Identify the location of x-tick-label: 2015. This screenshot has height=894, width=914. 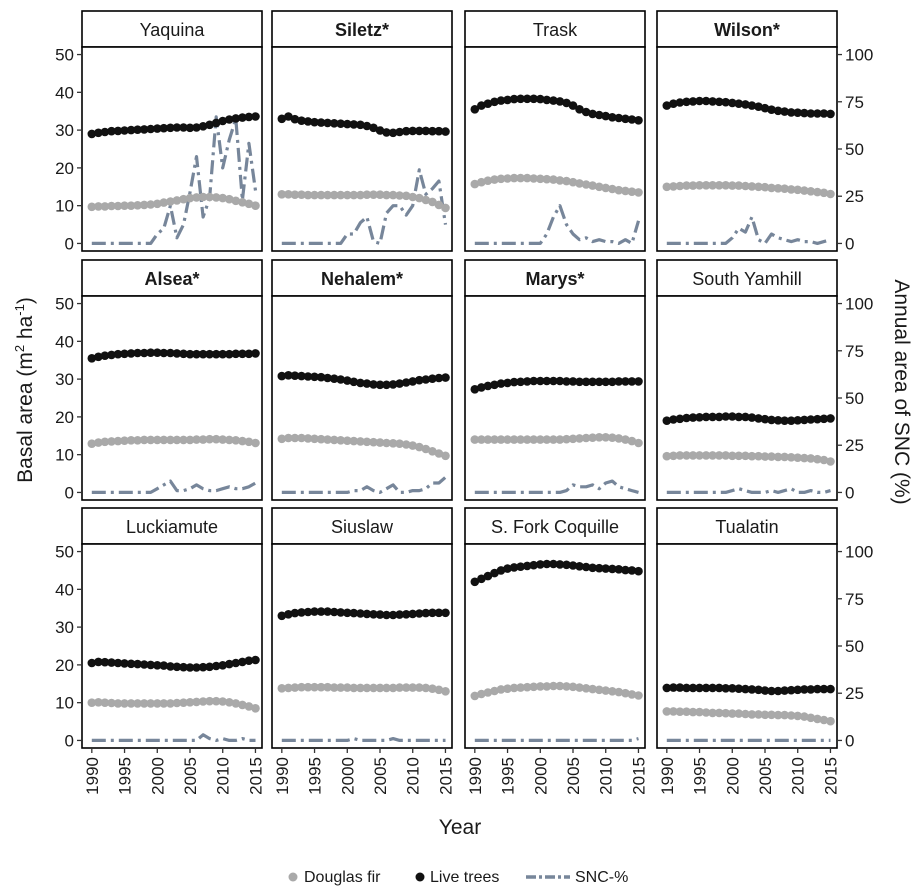
(831, 776).